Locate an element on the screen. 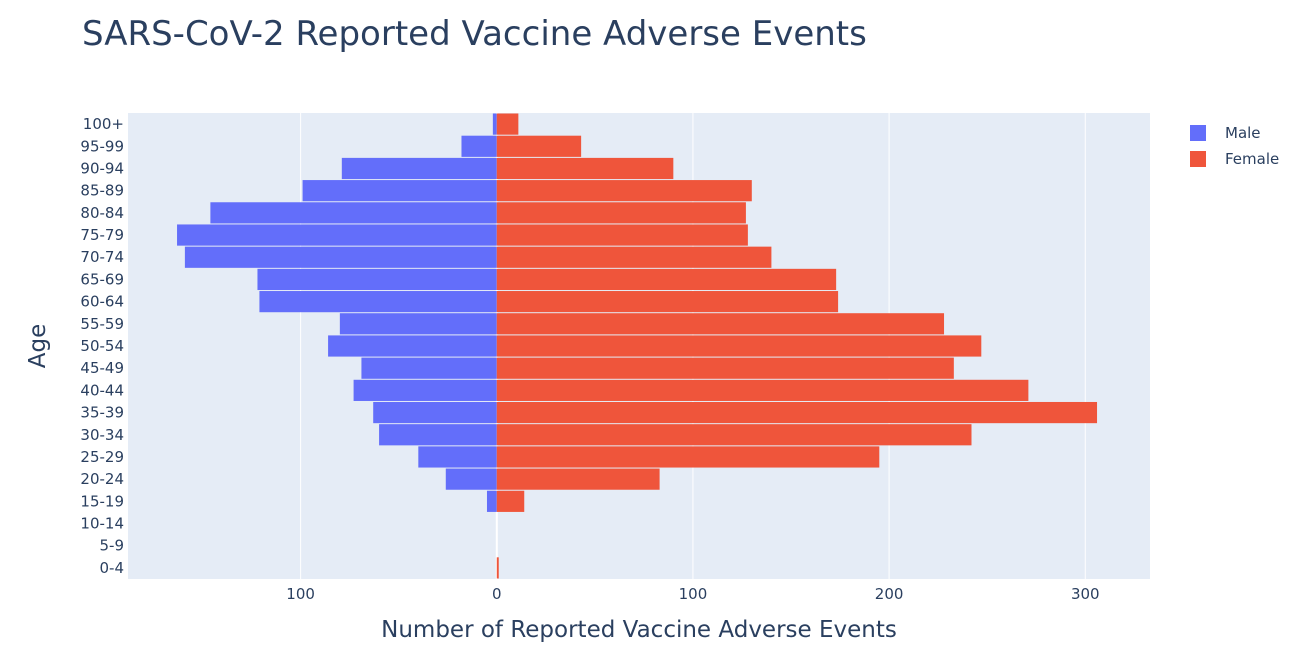 The width and height of the screenshot is (1302, 667). y-tick-label: 60-64 is located at coordinates (102, 302).